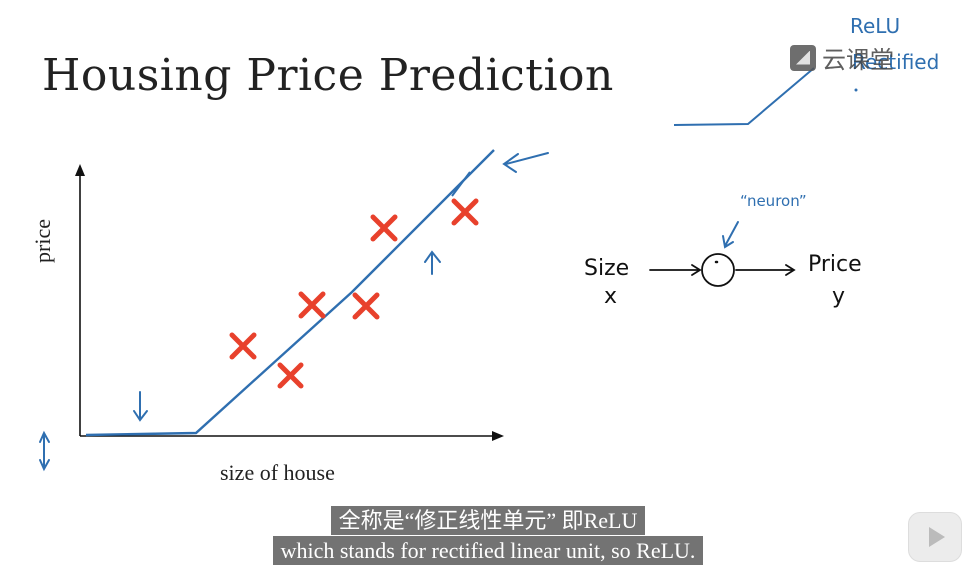 The height and width of the screenshot is (566, 976). What do you see at coordinates (935, 537) in the screenshot?
I see `play-button-icon` at bounding box center [935, 537].